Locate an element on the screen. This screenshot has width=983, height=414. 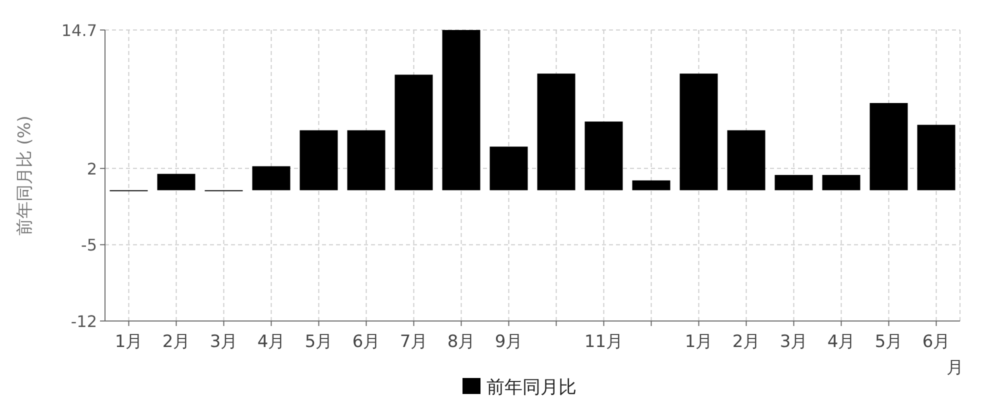
y-tick-label: 14.7 is located at coordinates (79, 30).